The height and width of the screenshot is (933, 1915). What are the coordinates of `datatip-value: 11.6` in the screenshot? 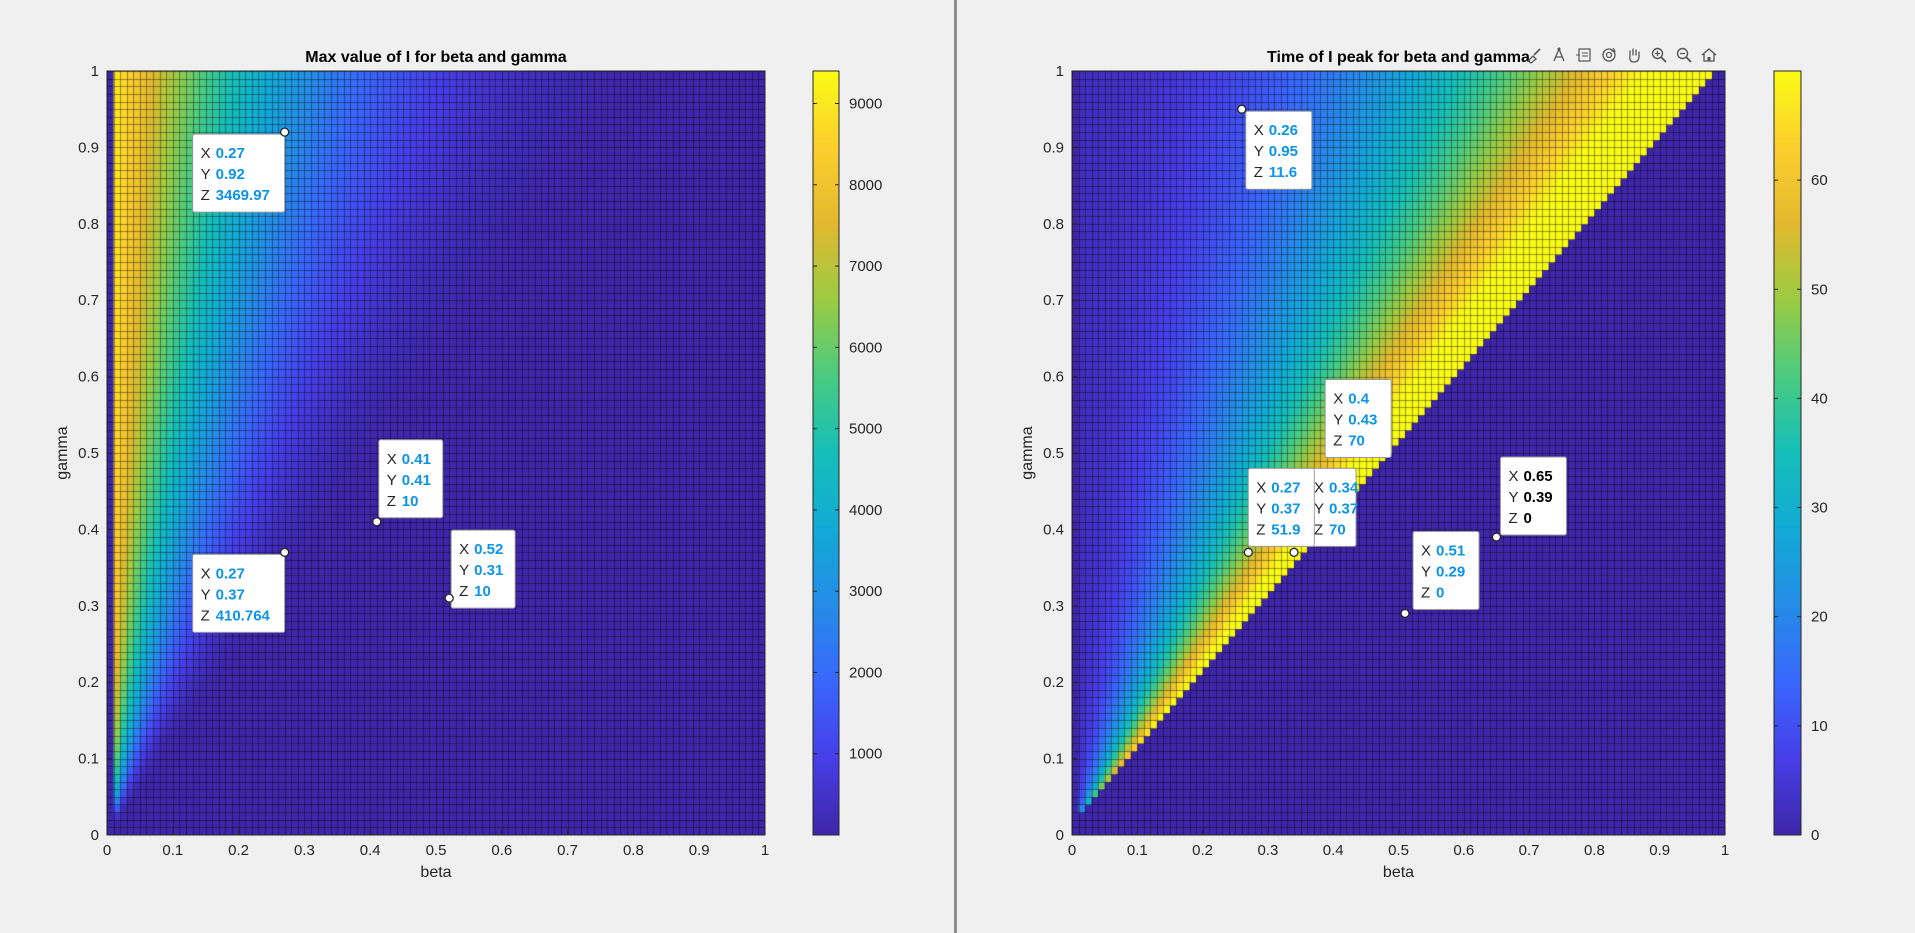 It's located at (1283, 172).